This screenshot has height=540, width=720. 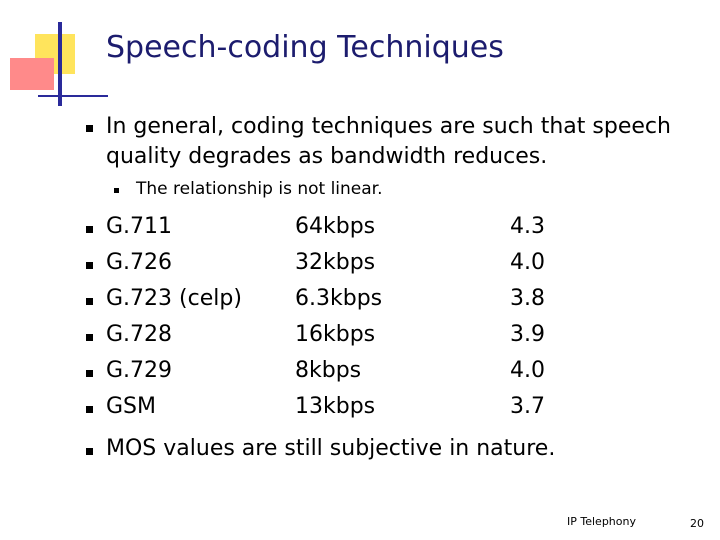 I want to click on codec-cell: G.723 (celp), so click(x=174, y=298).